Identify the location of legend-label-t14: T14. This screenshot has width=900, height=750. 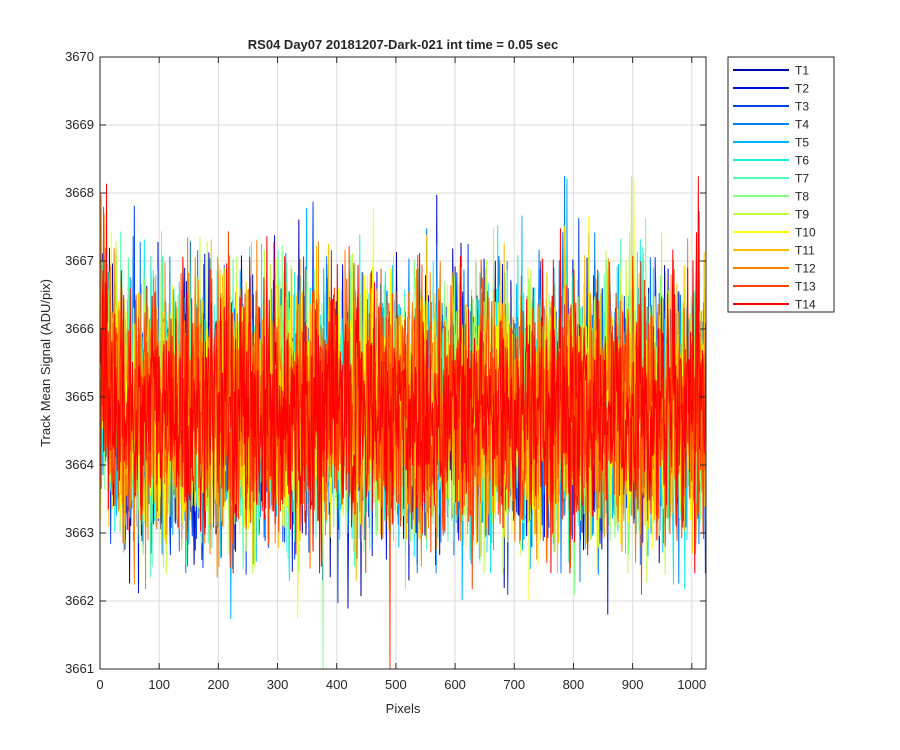
(805, 305).